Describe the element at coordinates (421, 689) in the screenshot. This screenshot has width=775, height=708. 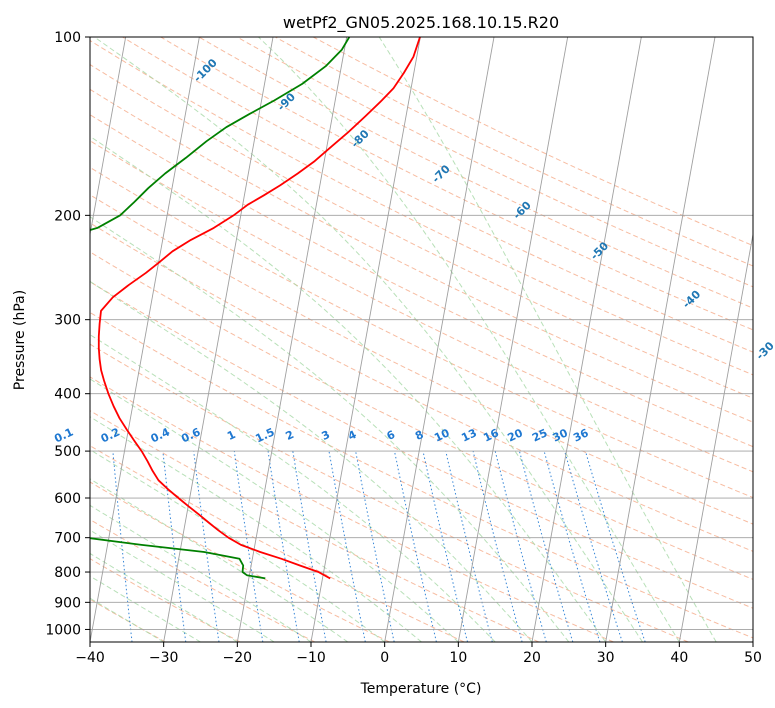
I see `x-axis-label: Temperature (°C)` at that location.